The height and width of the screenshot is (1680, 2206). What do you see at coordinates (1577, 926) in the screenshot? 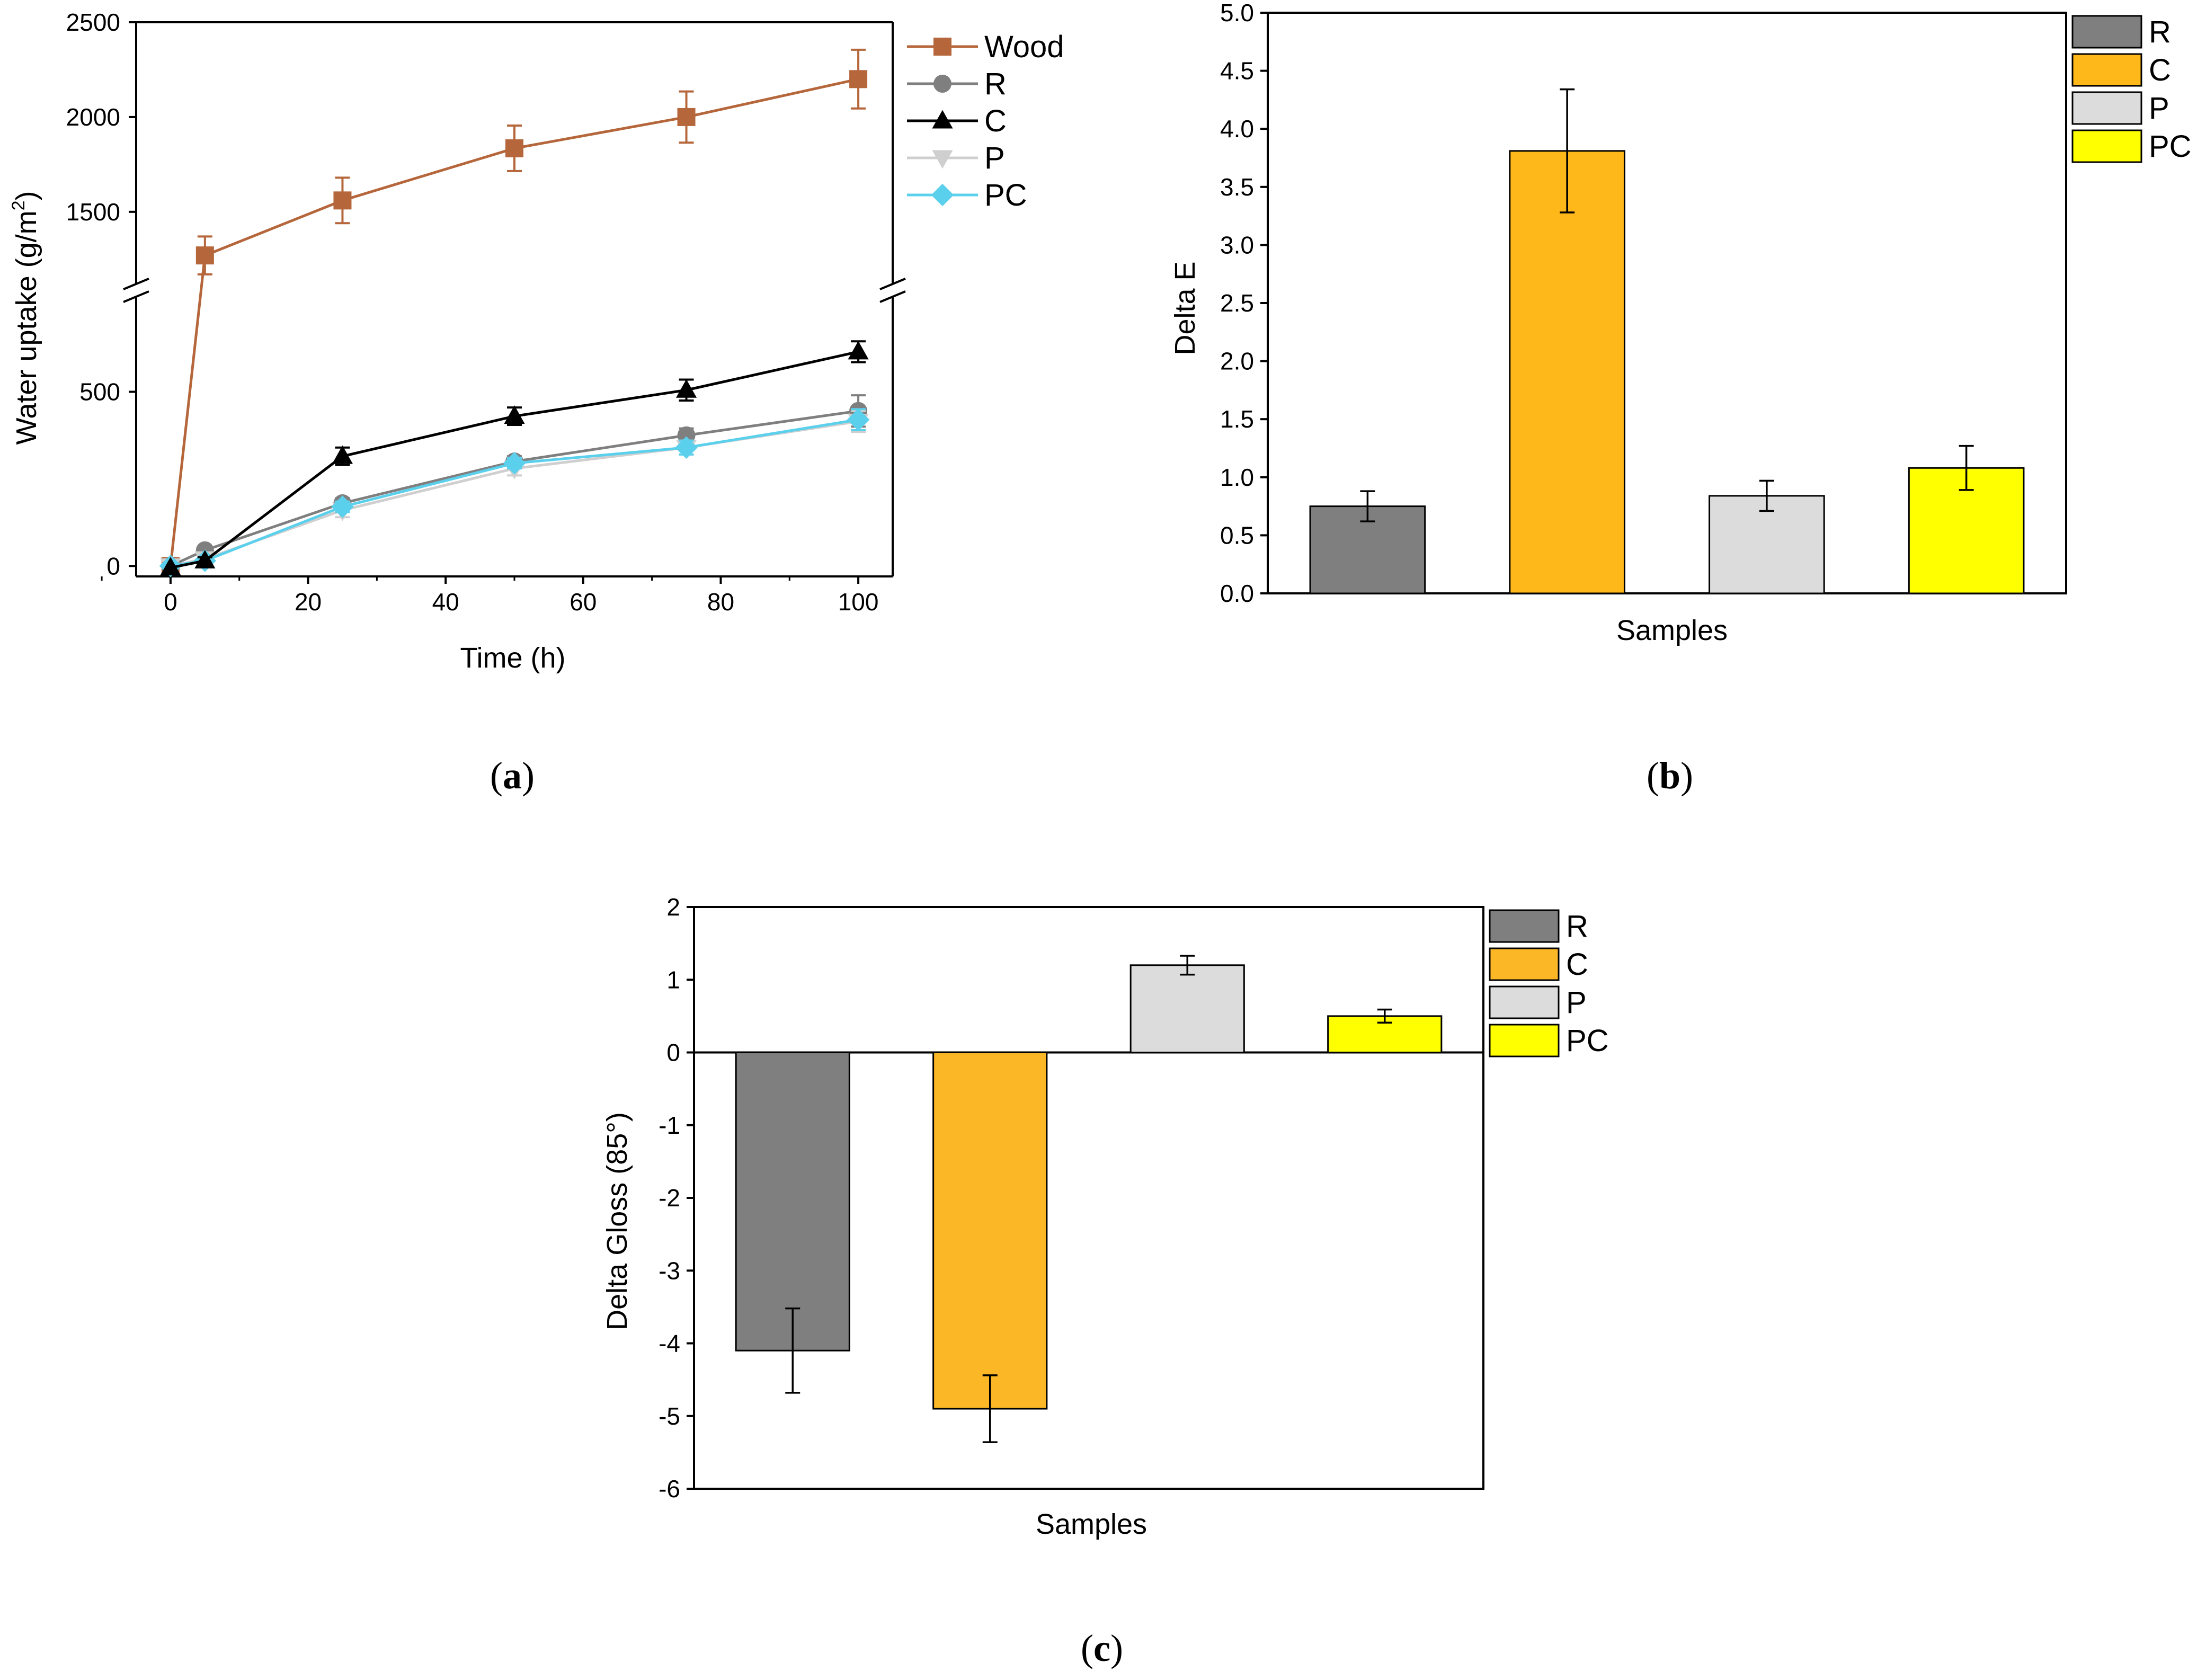
I see `panel-c-legend-entry-r: R` at bounding box center [1577, 926].